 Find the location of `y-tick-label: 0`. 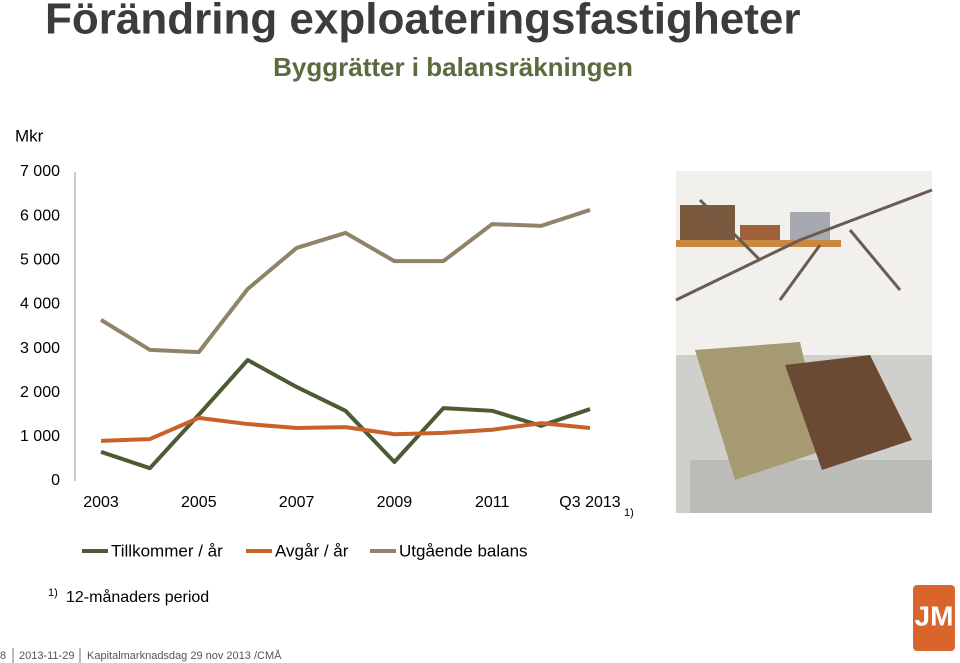

y-tick-label: 0 is located at coordinates (55, 480).